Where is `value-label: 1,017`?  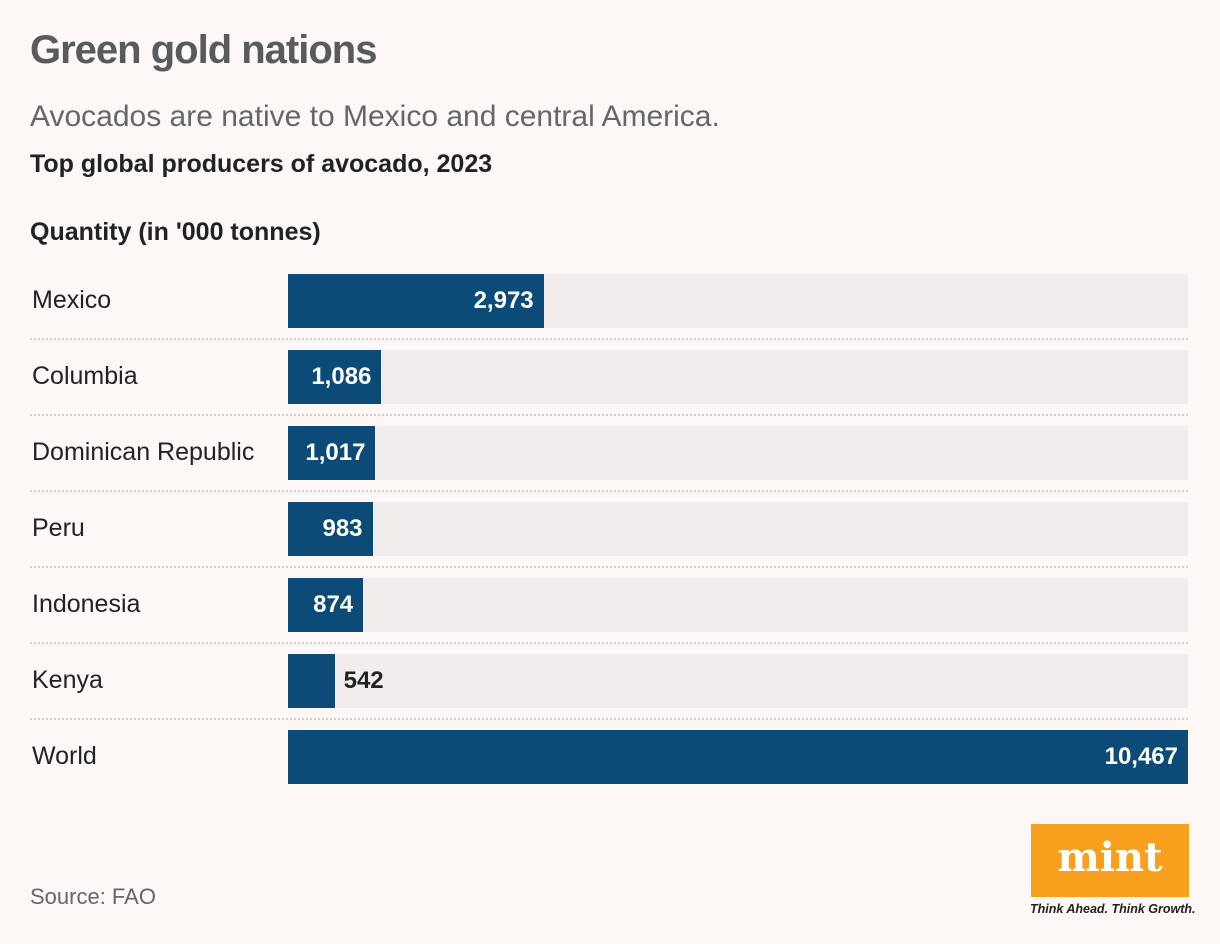
value-label: 1,017 is located at coordinates (335, 452).